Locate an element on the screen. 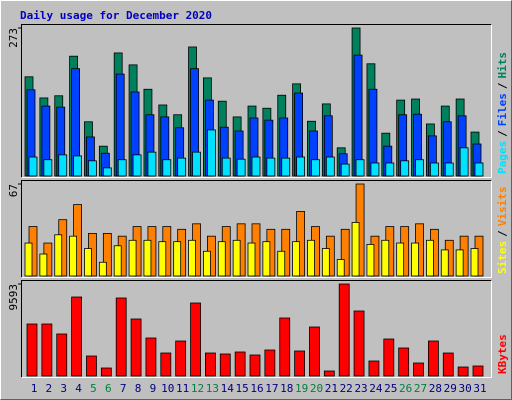 Image resolution: width=512 pixels, height=400 pixels. x-tick-label: 20 is located at coordinates (316, 388).